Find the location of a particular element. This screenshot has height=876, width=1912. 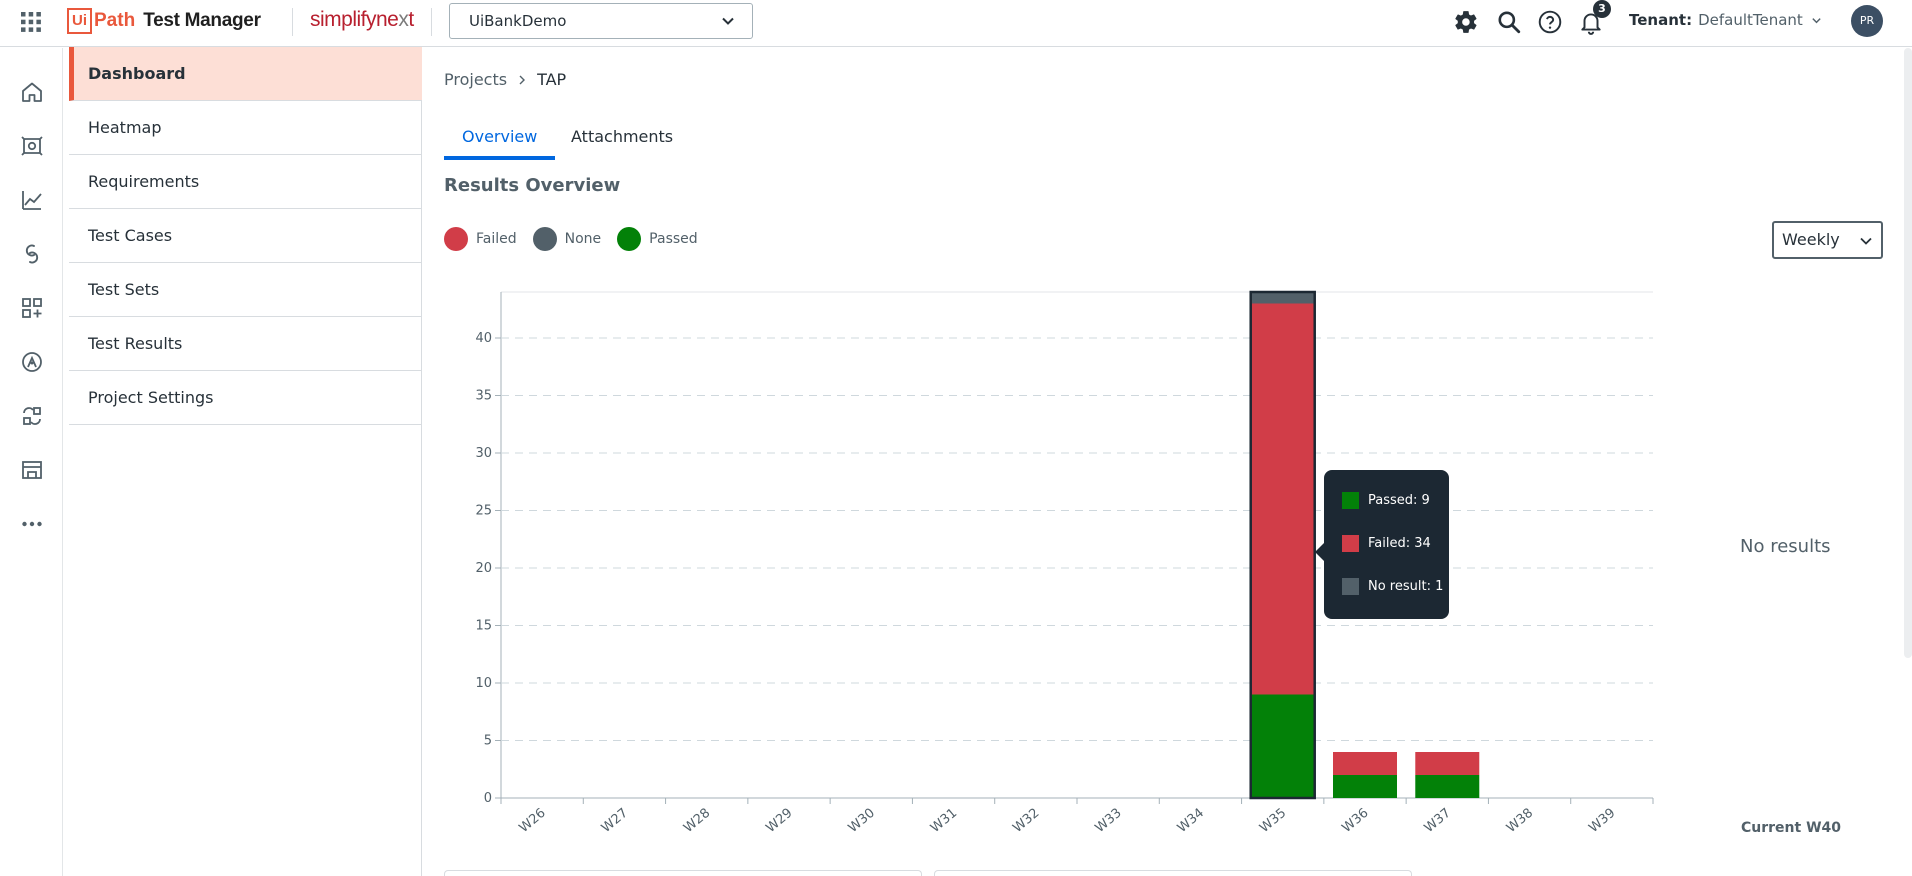

project-select-value: UiBankDemo is located at coordinates (518, 21).